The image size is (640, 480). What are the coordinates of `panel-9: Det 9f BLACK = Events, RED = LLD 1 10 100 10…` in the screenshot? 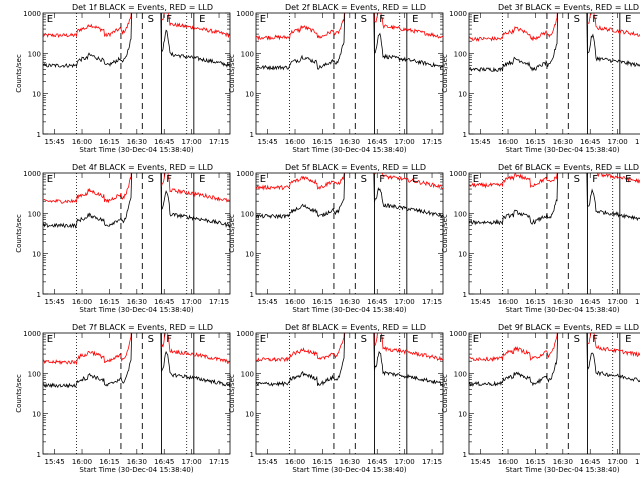 It's located at (540, 398).